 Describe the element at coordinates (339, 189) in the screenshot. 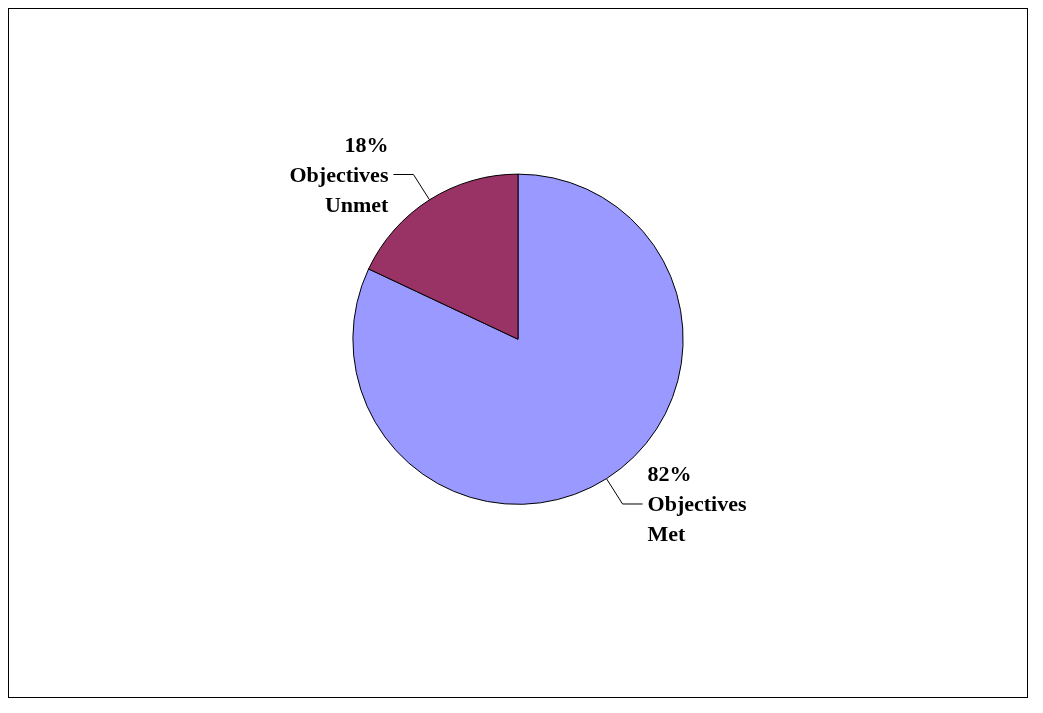

I see `slice-label: Objectives Unmet` at that location.